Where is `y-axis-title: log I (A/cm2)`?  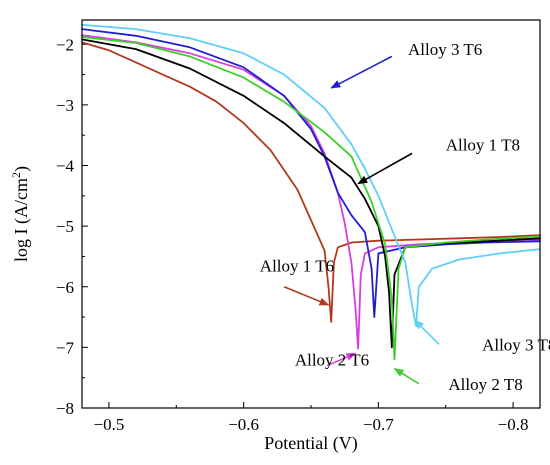 y-axis-title: log I (A/cm2) is located at coordinates (20, 214).